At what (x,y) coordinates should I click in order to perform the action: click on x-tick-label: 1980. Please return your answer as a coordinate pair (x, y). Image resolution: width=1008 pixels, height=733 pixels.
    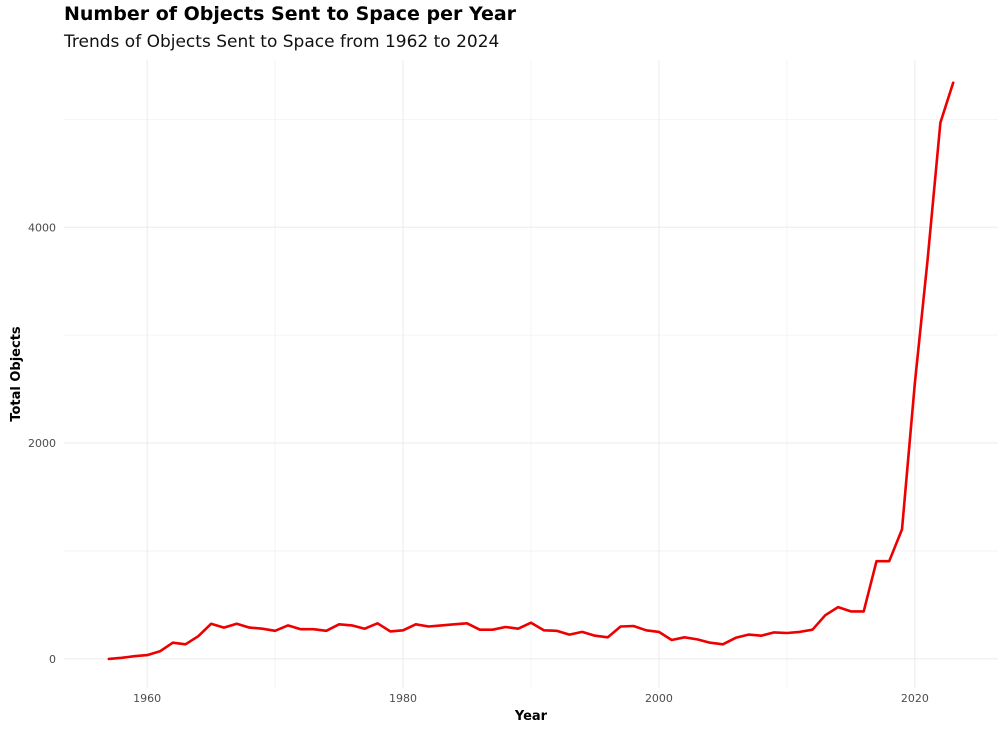
    Looking at the image, I should click on (403, 698).